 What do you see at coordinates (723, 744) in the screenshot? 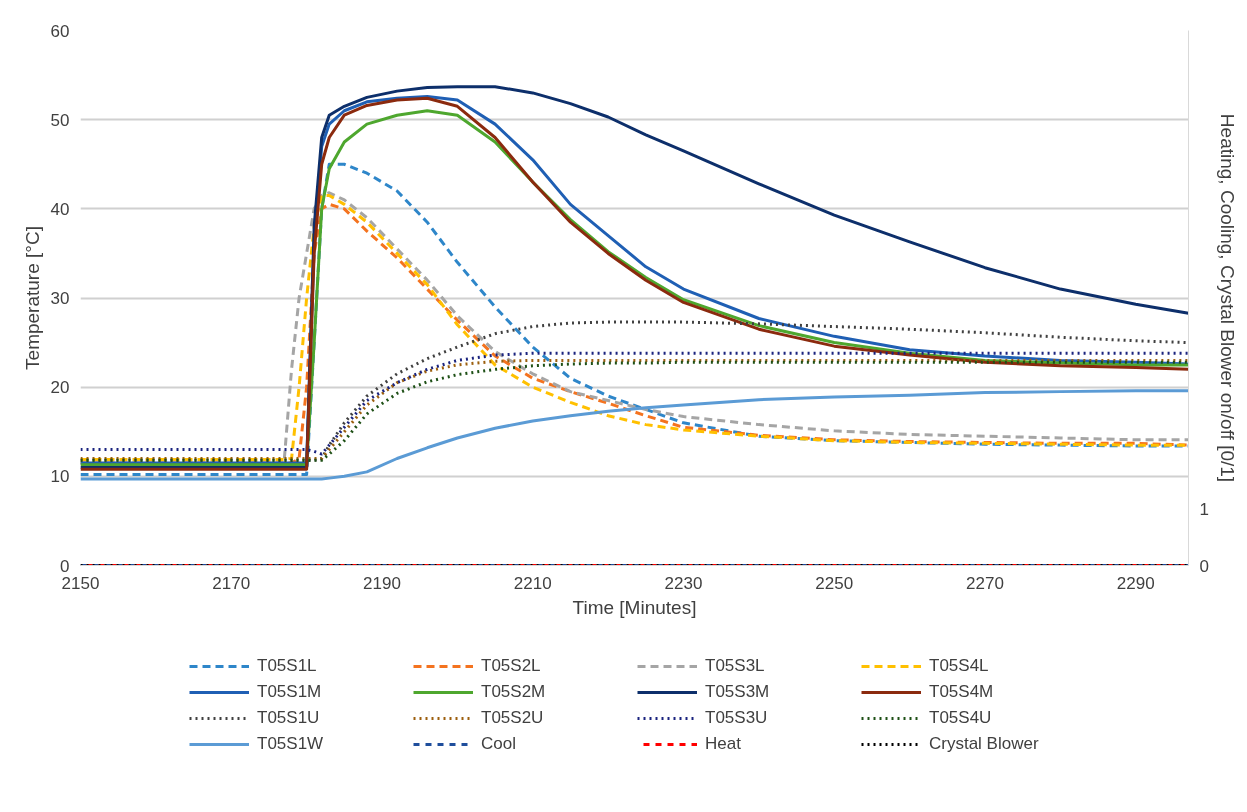
I see `legend-label: Heat` at bounding box center [723, 744].